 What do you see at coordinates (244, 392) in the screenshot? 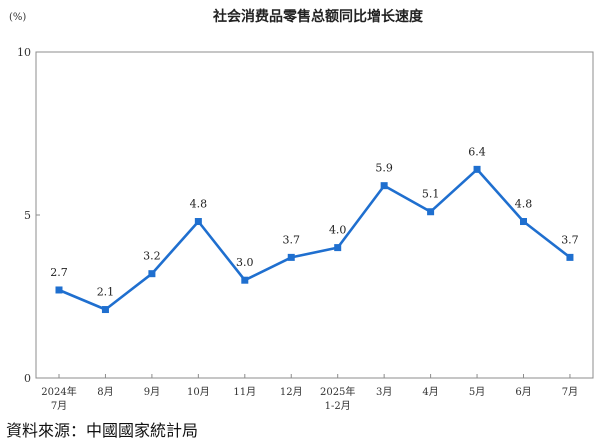
I see `x-tick-label: 11月` at bounding box center [244, 392].